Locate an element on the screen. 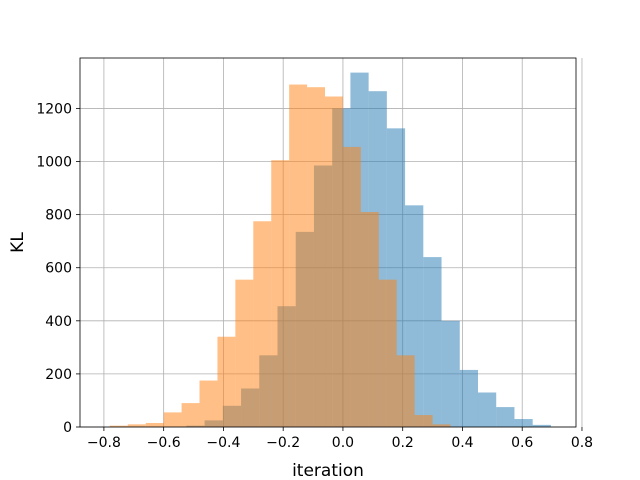 The height and width of the screenshot is (480, 640). x-tick-label: 0.6 is located at coordinates (522, 443).